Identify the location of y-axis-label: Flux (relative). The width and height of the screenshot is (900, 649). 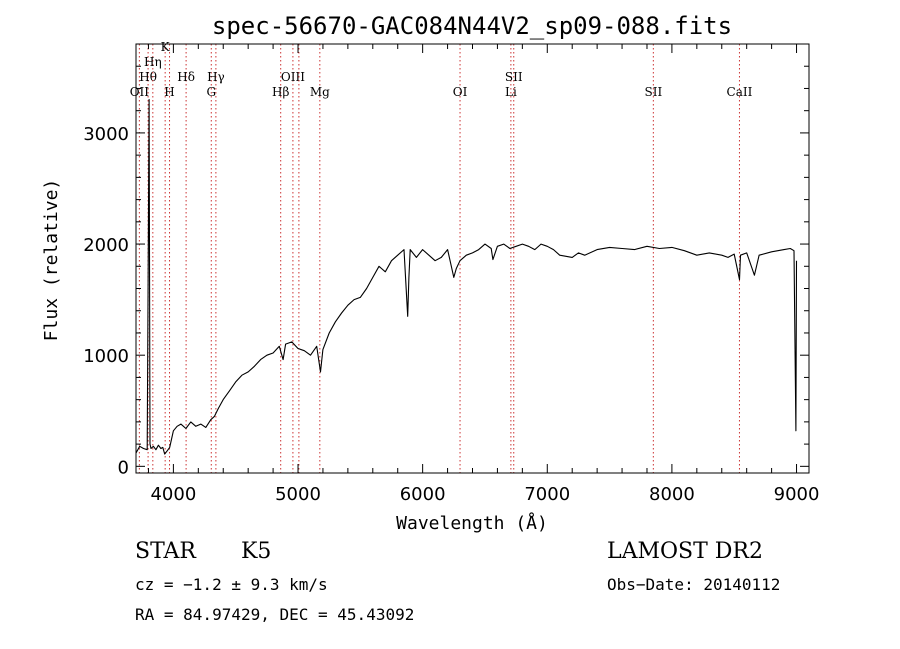
(51, 260).